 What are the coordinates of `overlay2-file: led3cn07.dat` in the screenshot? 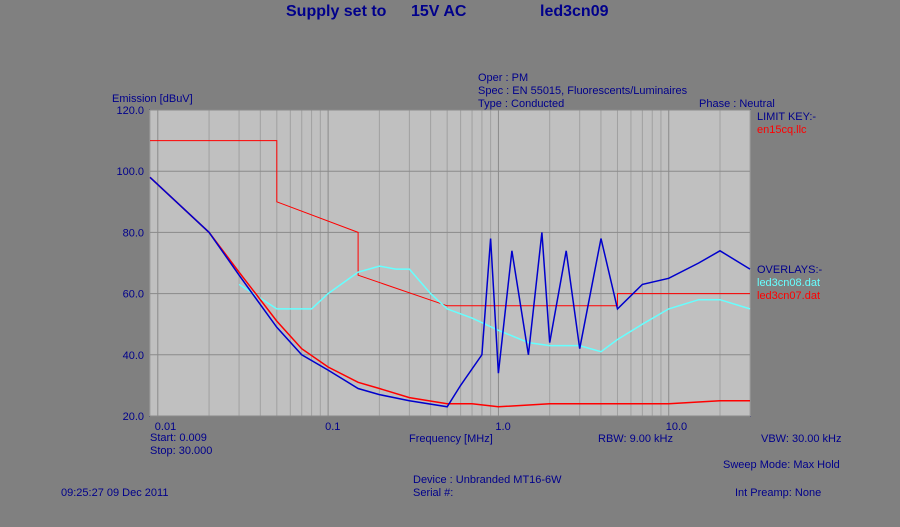 It's located at (788, 296).